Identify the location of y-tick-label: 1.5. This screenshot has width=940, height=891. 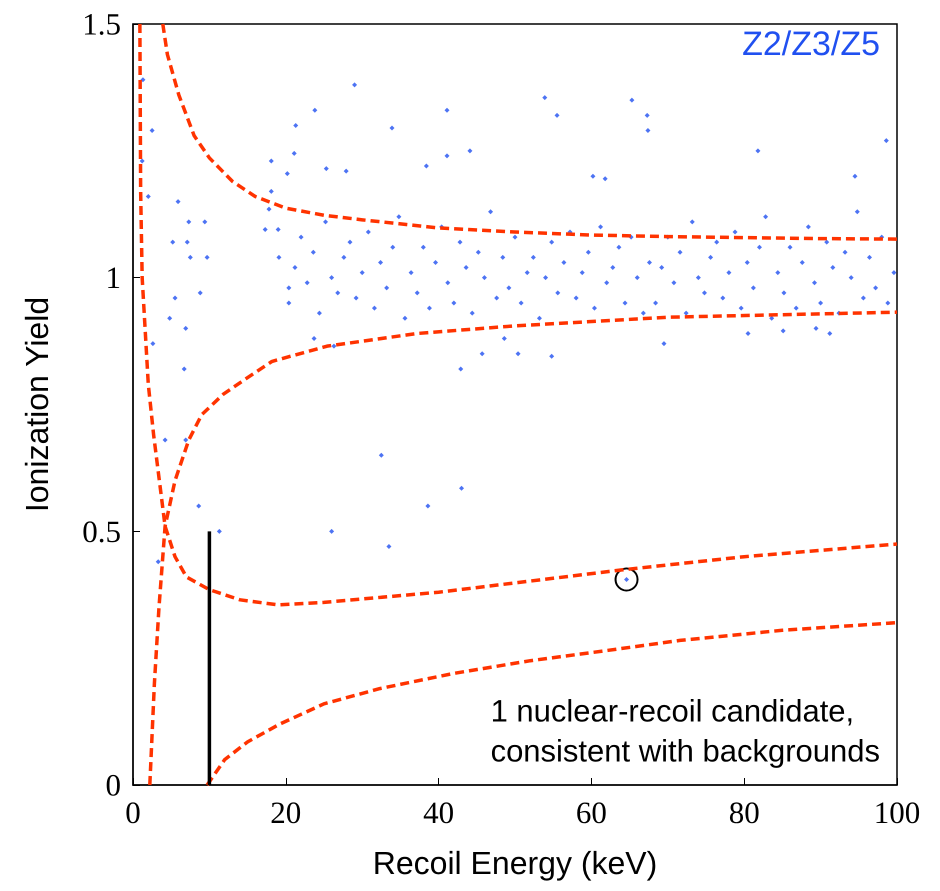
(101, 24).